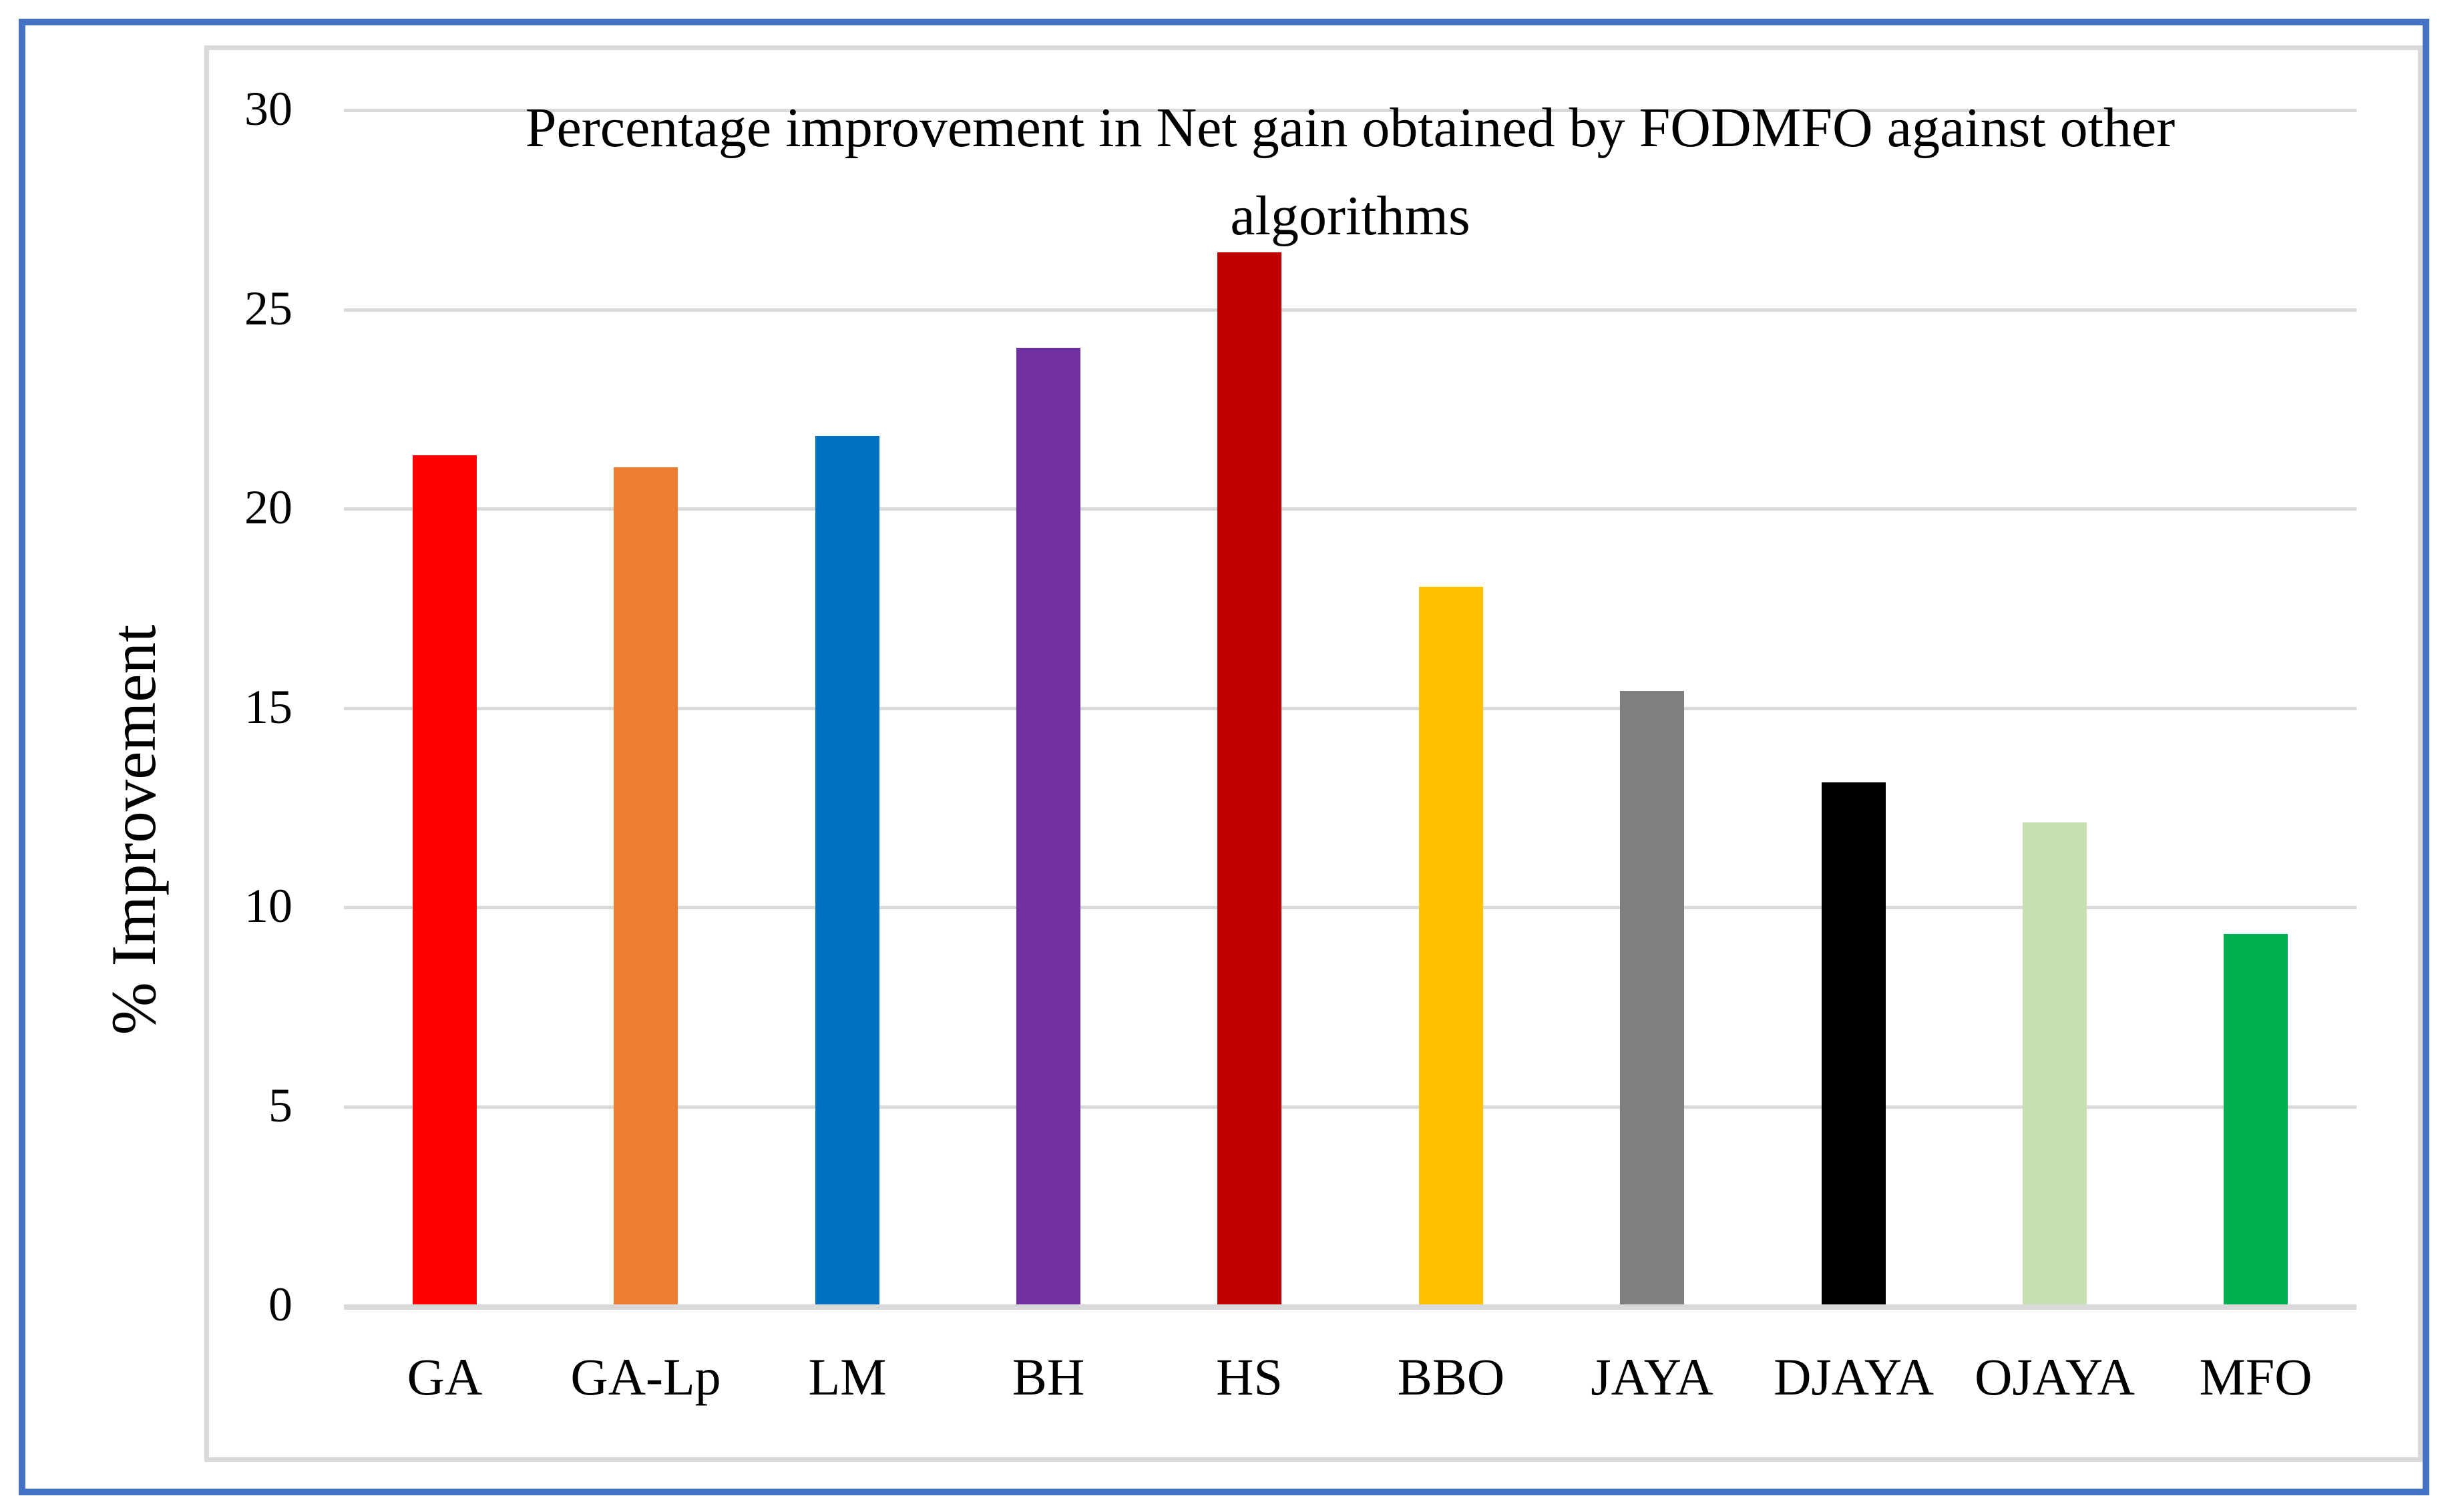  What do you see at coordinates (1652, 997) in the screenshot?
I see `bar-JAYA` at bounding box center [1652, 997].